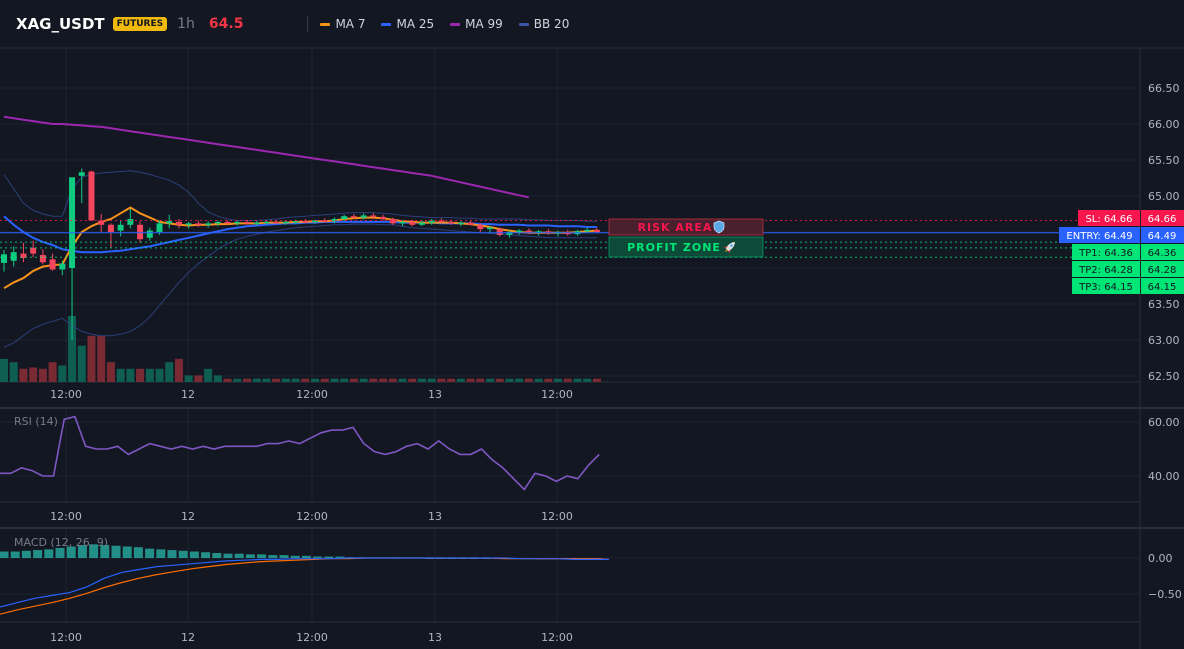  What do you see at coordinates (407, 24) in the screenshot?
I see `legend-ma25: MA 25` at bounding box center [407, 24].